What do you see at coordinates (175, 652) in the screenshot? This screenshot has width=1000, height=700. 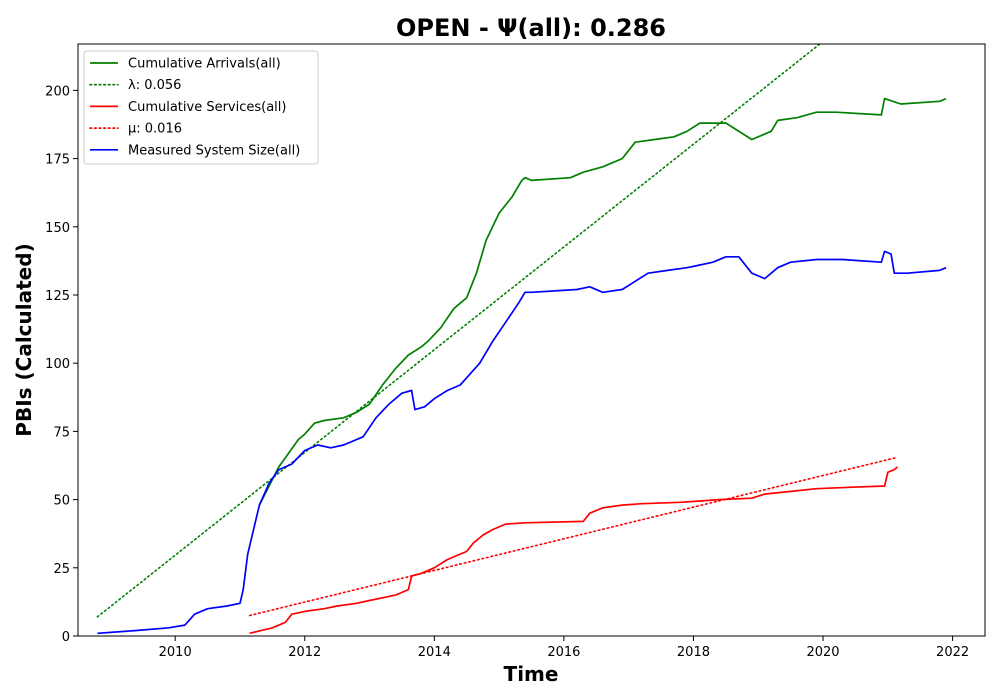 I see `x-tick-label: 2010` at bounding box center [175, 652].